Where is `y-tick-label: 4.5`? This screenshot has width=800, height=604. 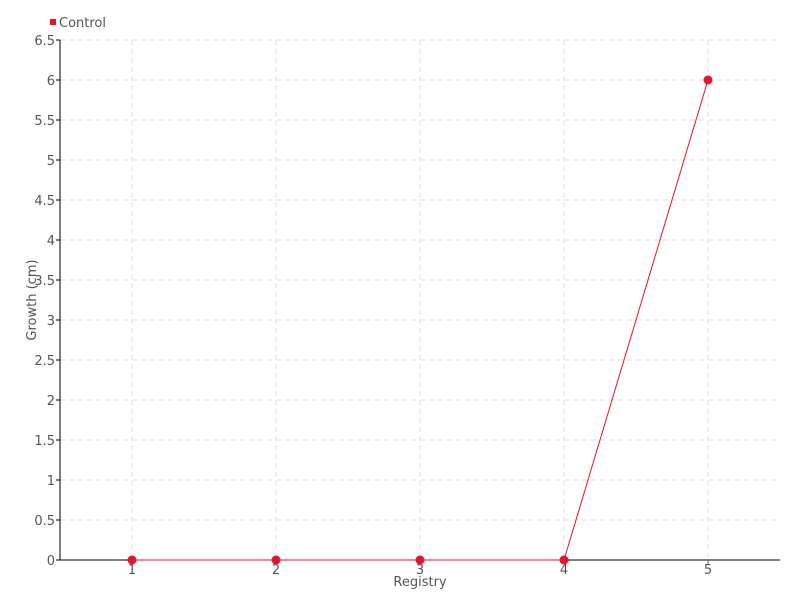 y-tick-label: 4.5 is located at coordinates (44, 201).